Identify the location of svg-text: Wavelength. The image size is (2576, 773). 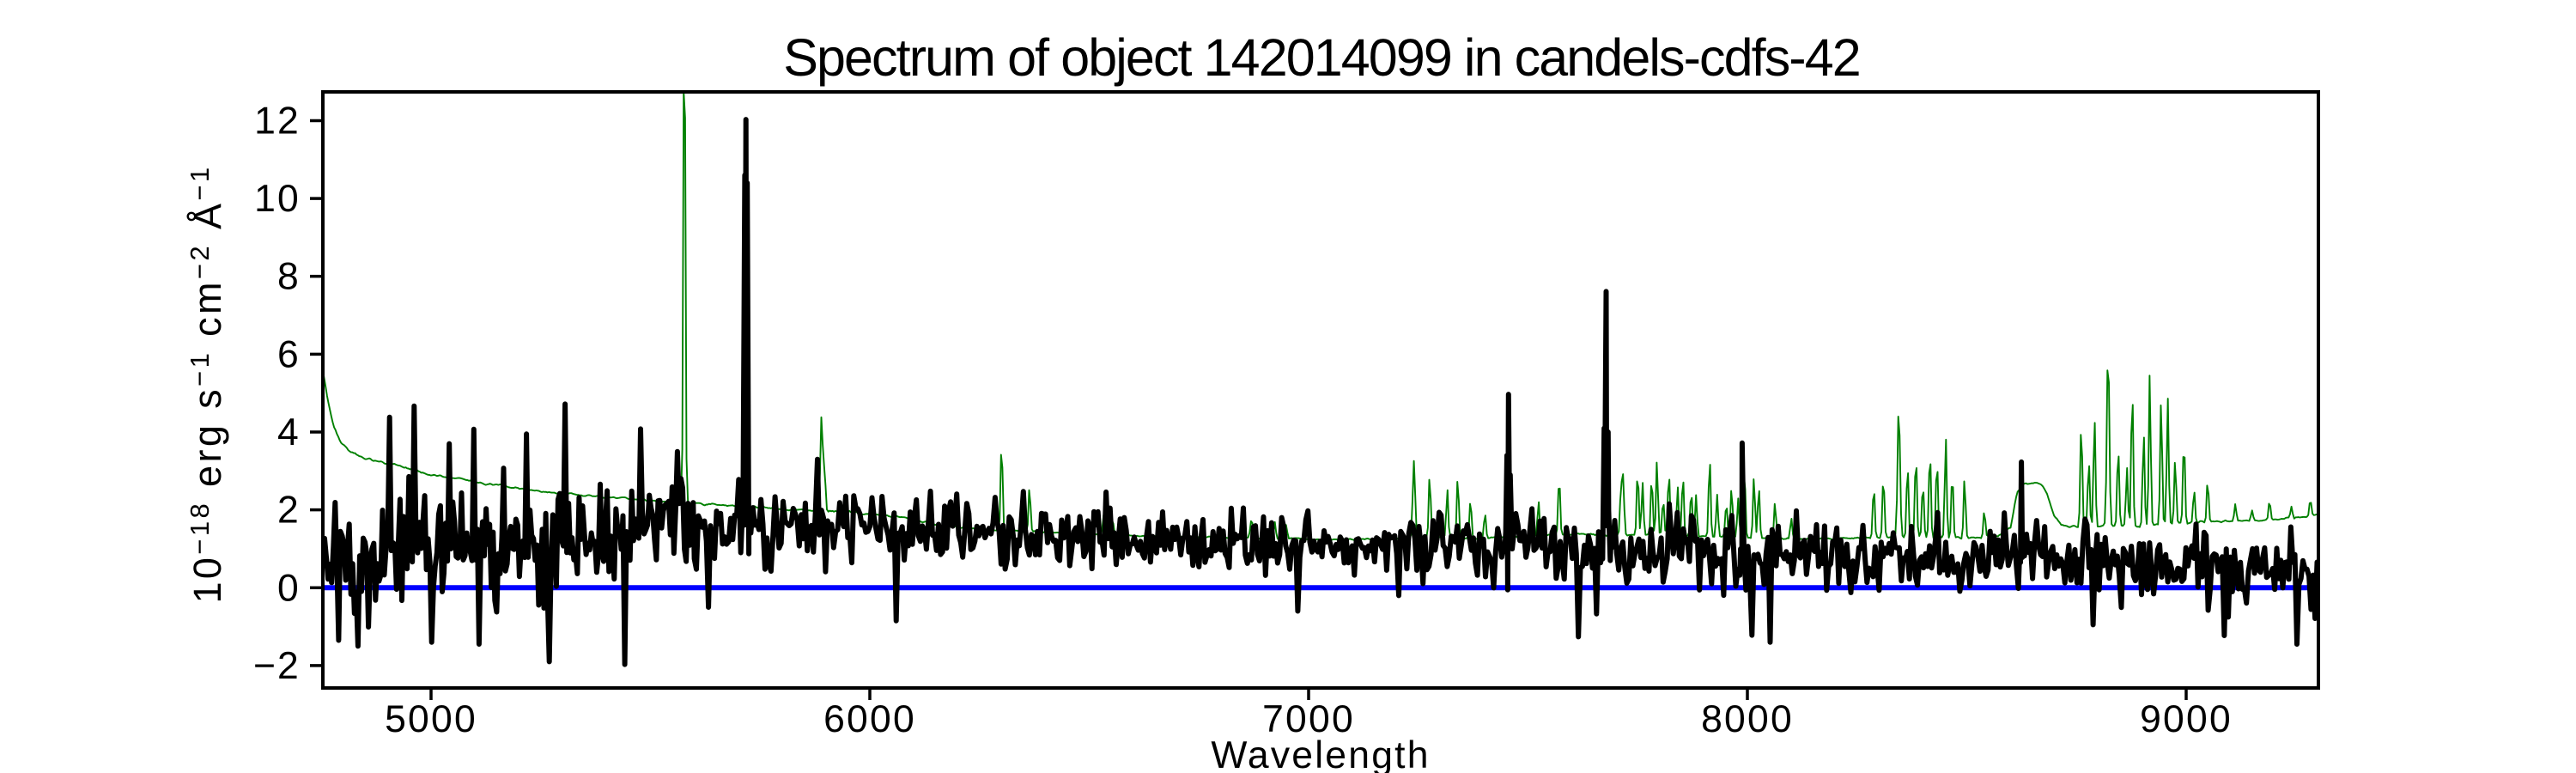
(1320, 753).